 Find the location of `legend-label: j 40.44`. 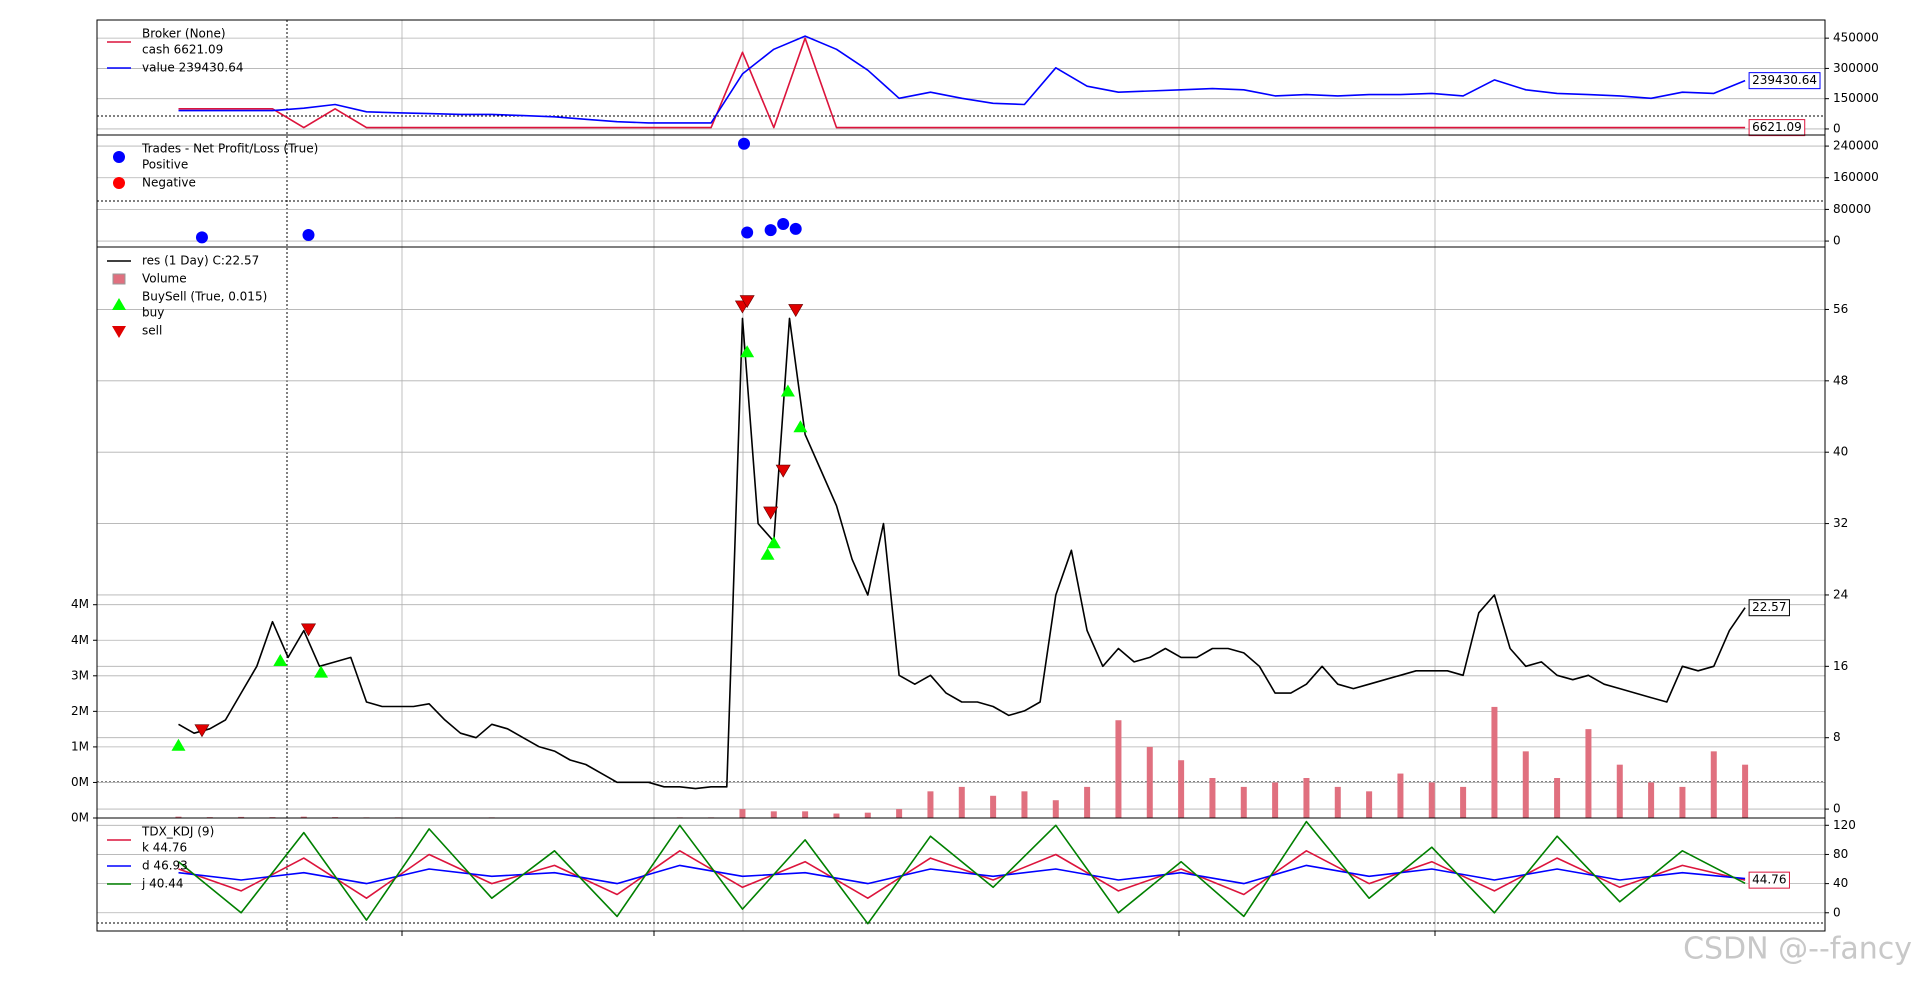

legend-label: j 40.44 is located at coordinates (162, 884).